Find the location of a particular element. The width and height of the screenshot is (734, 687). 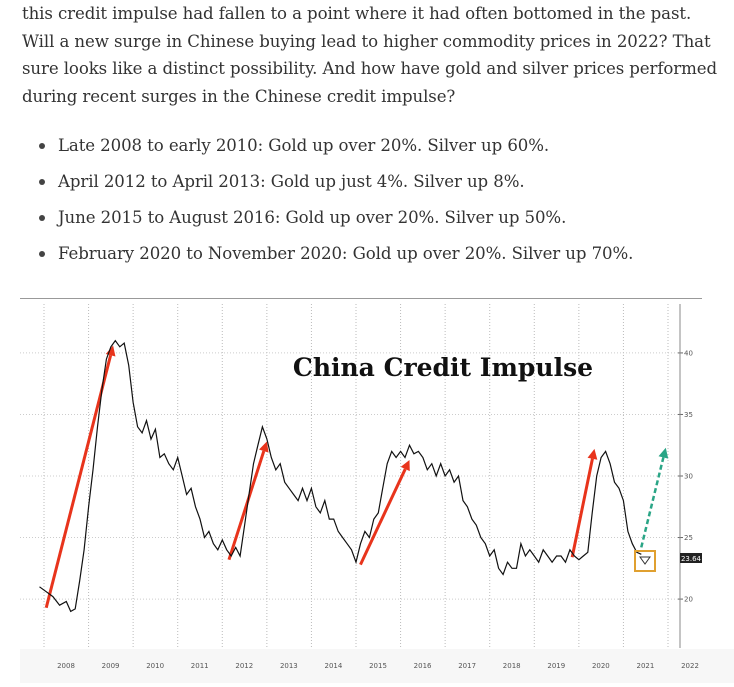

x-tick-label: 2020 is located at coordinates (601, 666).